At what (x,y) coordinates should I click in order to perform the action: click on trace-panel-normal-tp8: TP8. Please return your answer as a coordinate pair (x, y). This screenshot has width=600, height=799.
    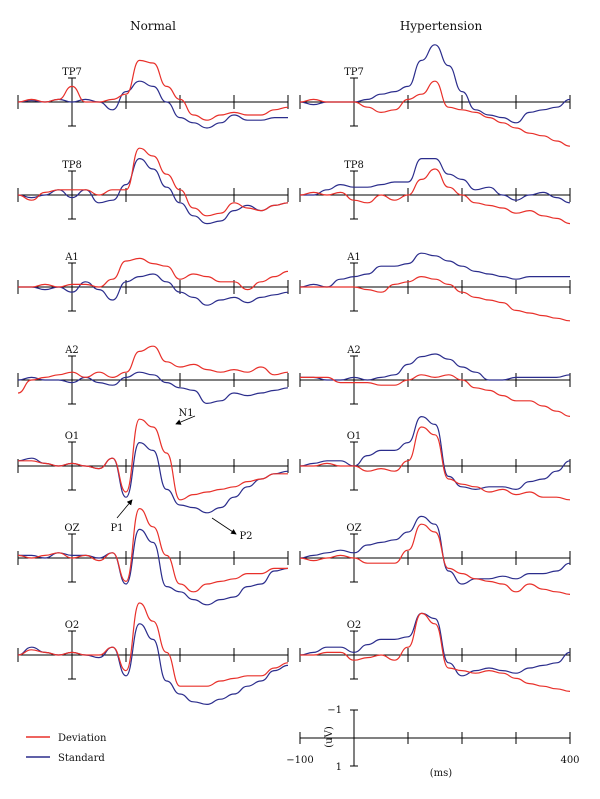
    Looking at the image, I should click on (153, 186).